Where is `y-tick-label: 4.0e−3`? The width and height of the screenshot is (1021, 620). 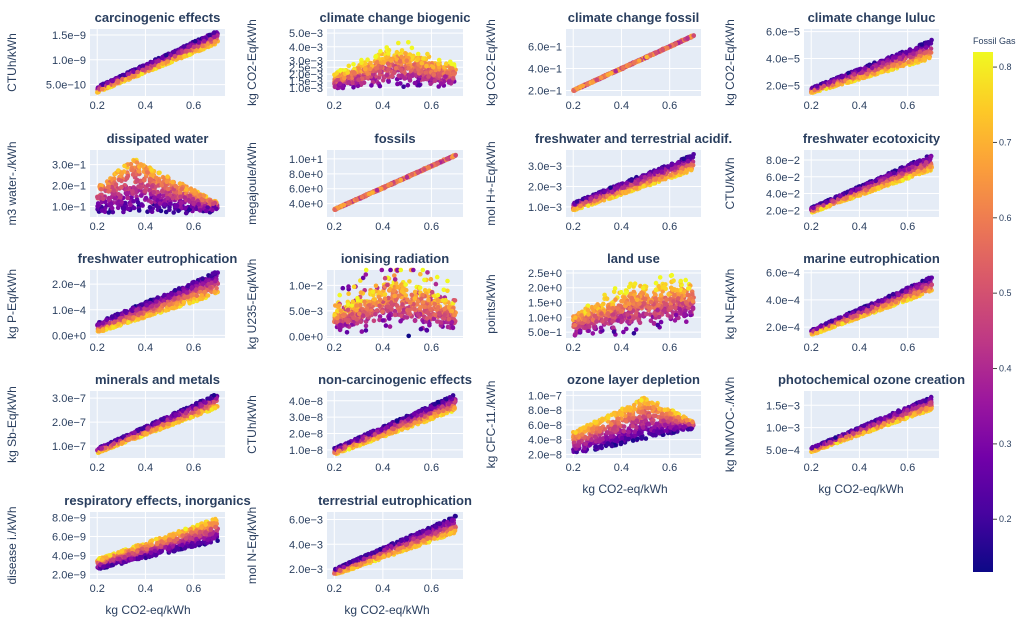
y-tick-label: 4.0e−3 is located at coordinates (306, 48).